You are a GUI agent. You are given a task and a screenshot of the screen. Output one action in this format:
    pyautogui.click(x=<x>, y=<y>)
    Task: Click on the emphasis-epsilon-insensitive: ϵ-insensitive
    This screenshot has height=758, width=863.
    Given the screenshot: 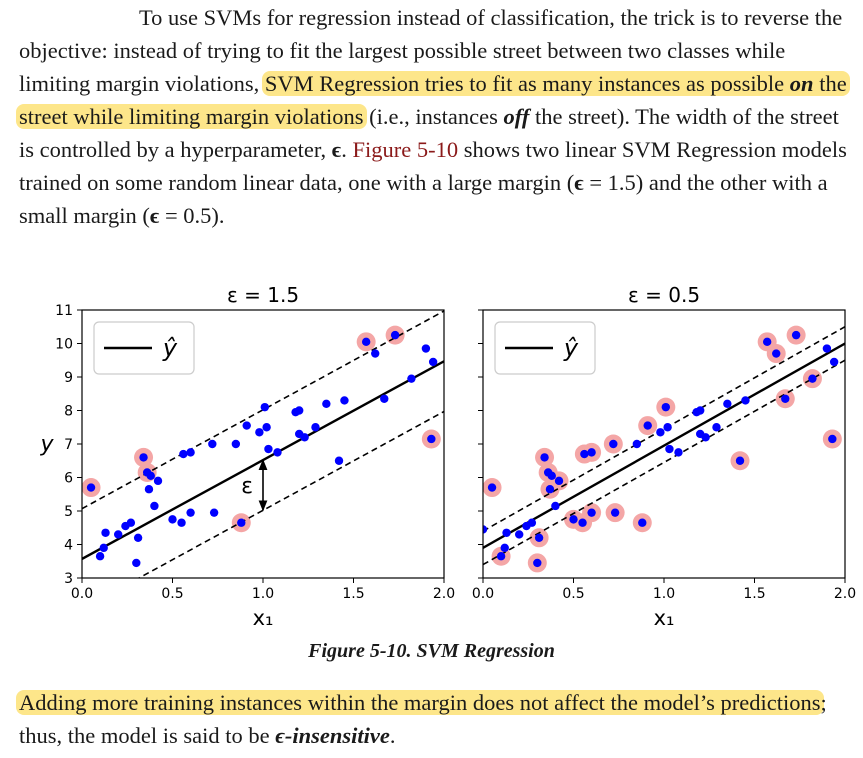 What is the action you would take?
    pyautogui.click(x=332, y=735)
    